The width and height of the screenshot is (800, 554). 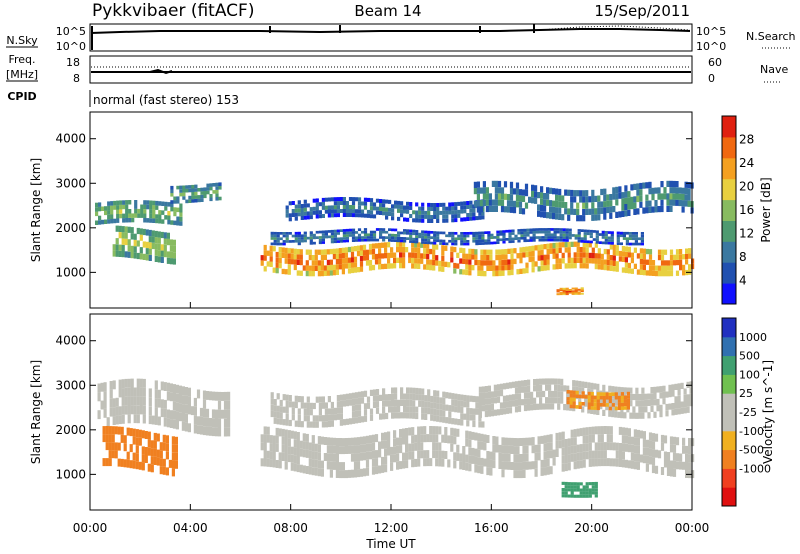 What do you see at coordinates (746, 163) in the screenshot?
I see `colorbar-tick-label: 24` at bounding box center [746, 163].